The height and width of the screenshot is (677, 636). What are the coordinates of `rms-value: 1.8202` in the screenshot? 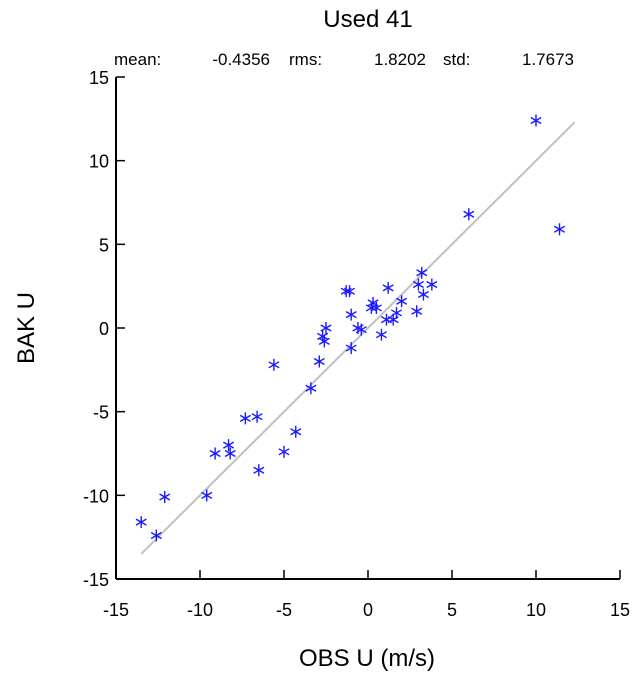 It's located at (400, 59).